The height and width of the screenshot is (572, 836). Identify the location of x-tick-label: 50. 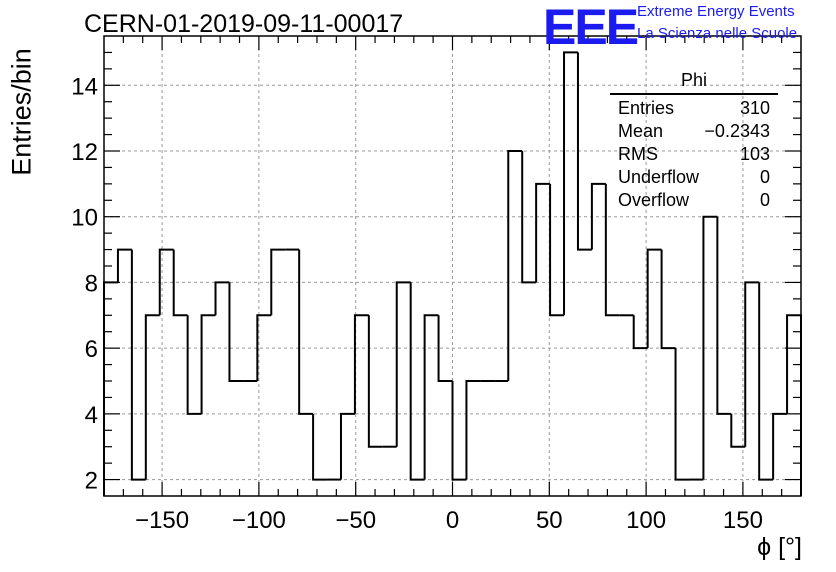
(549, 520).